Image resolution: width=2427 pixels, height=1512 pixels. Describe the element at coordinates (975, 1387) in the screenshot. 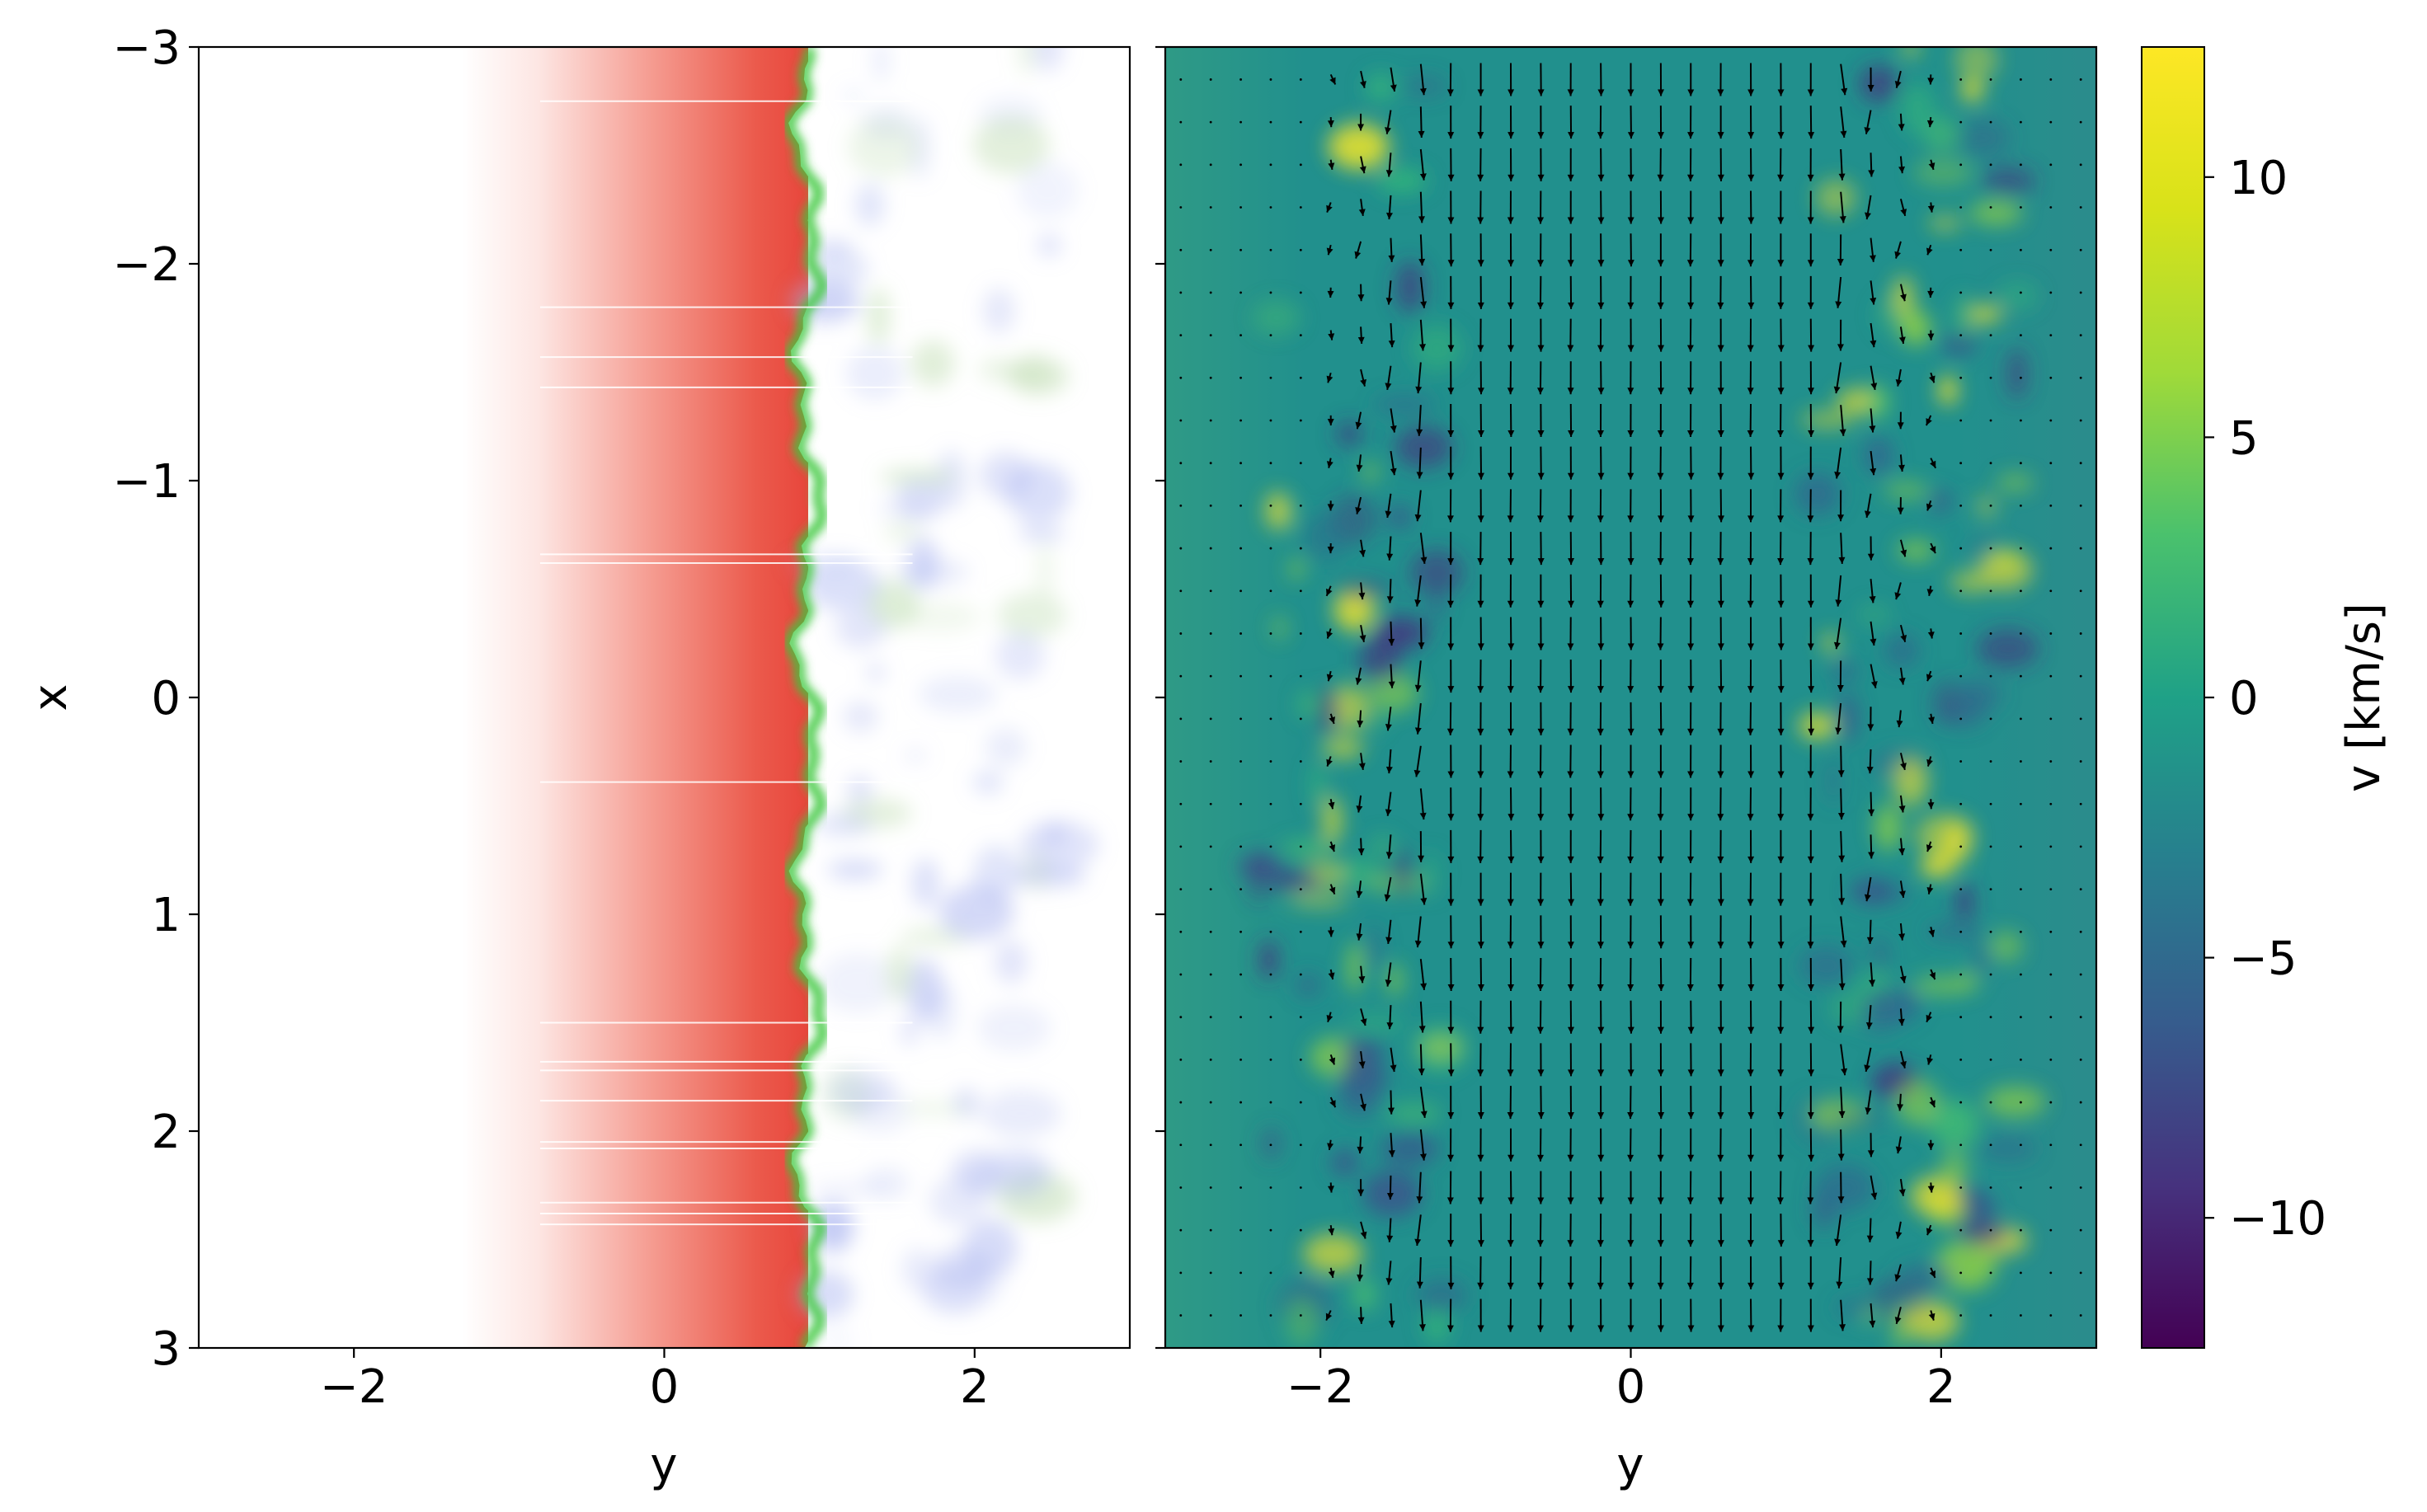

I see `x-tick-label: 2` at that location.